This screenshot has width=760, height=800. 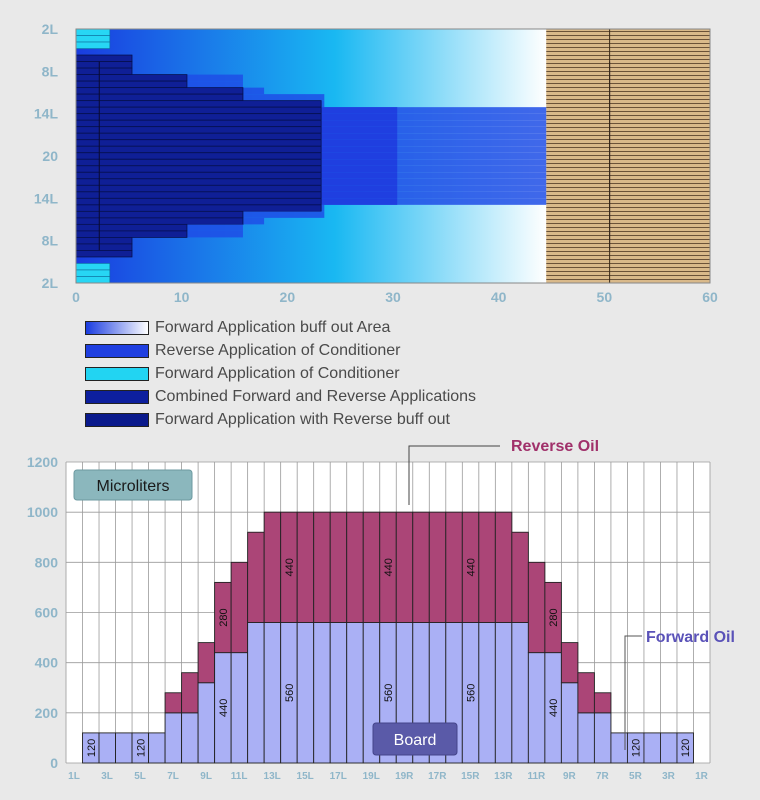 I want to click on legend-item-forward-application: Forward Application of Conditioner, so click(x=280, y=373).